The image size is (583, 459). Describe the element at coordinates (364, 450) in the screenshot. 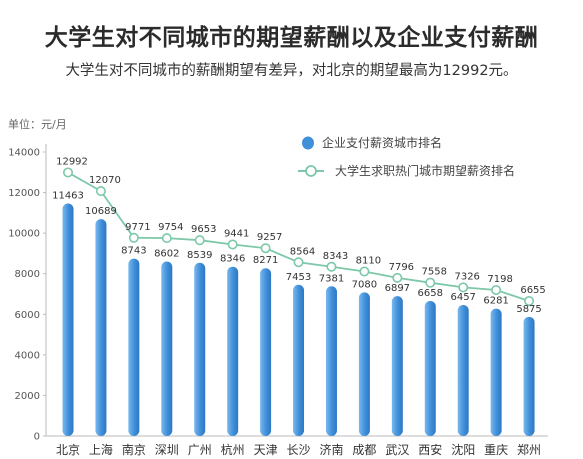

I see `x-tick-label: 成都` at that location.